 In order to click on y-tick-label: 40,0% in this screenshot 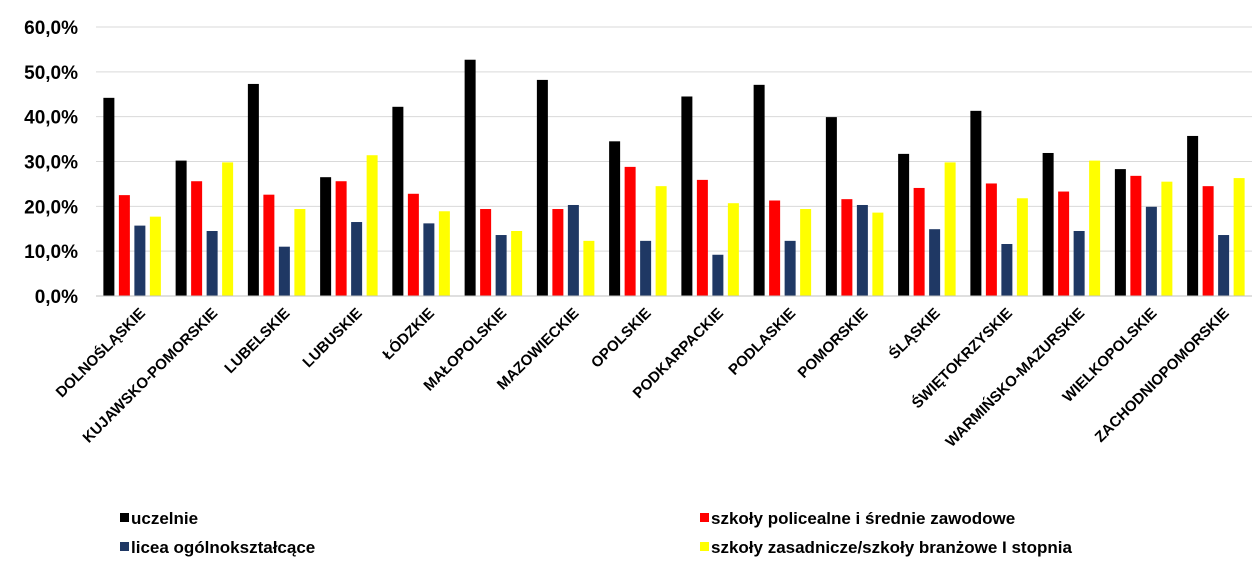, I will do `click(51, 118)`.